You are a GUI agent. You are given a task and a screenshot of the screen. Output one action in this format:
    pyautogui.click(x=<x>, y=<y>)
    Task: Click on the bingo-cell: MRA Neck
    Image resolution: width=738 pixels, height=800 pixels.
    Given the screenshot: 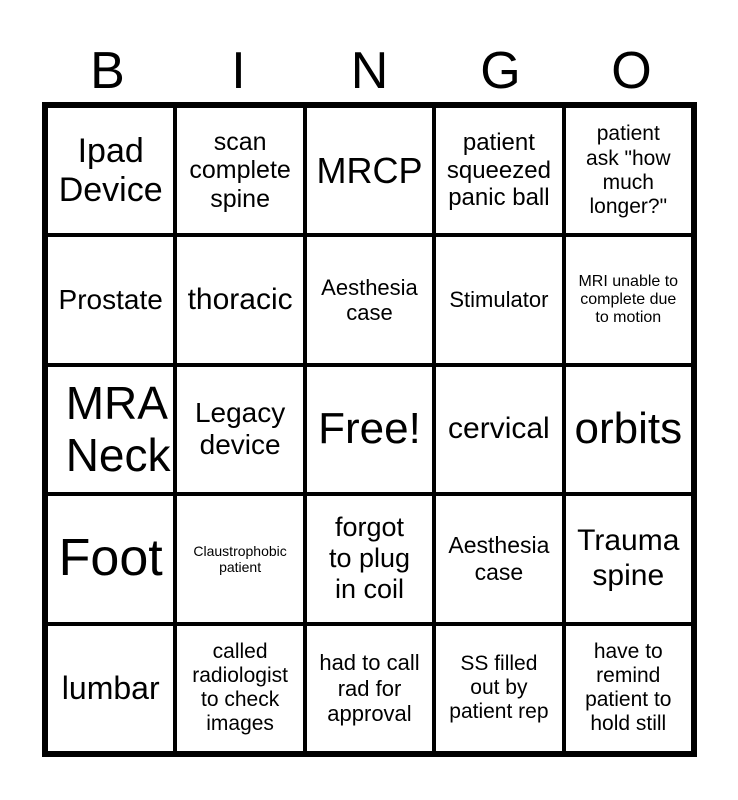 What is the action you would take?
    pyautogui.click(x=111, y=429)
    